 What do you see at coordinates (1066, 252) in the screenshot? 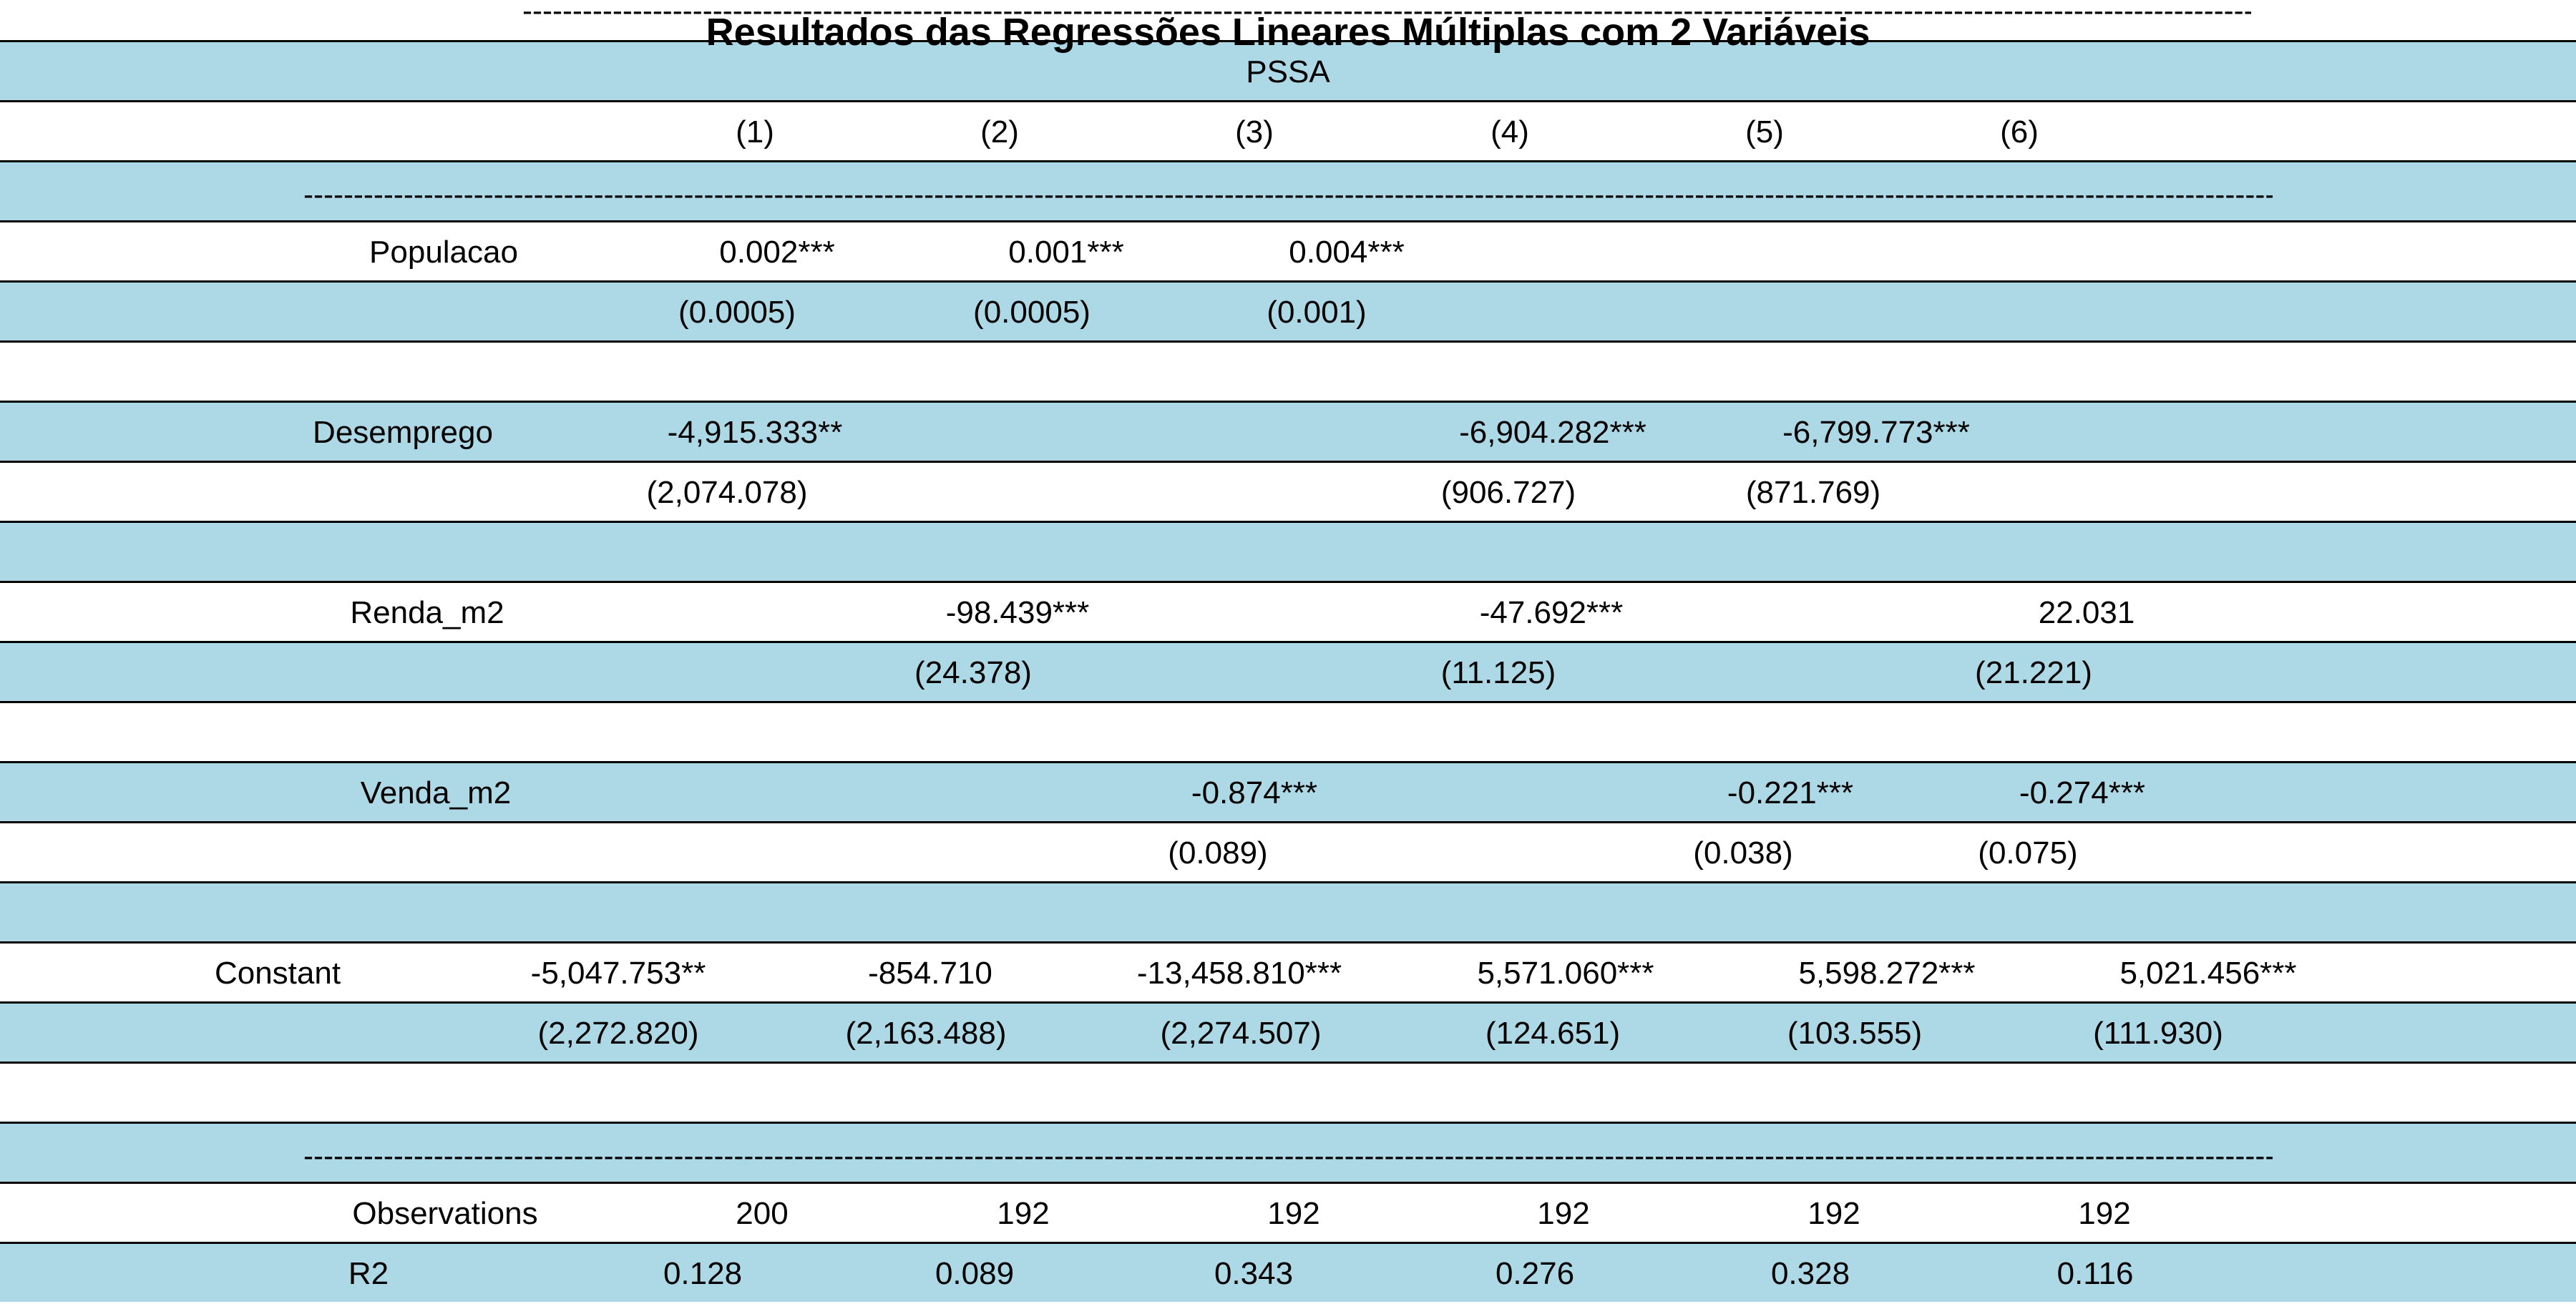
I see `coefficient-cell: 0.001***` at bounding box center [1066, 252].